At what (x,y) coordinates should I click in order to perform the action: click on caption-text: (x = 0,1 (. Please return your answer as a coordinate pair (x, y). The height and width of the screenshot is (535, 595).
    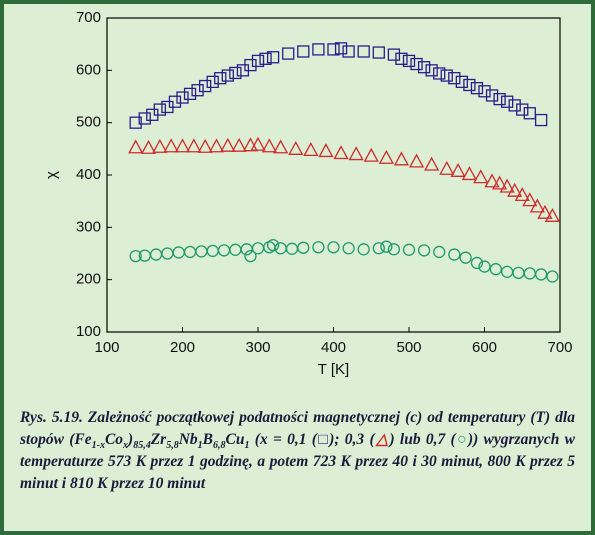
    Looking at the image, I should click on (283, 439).